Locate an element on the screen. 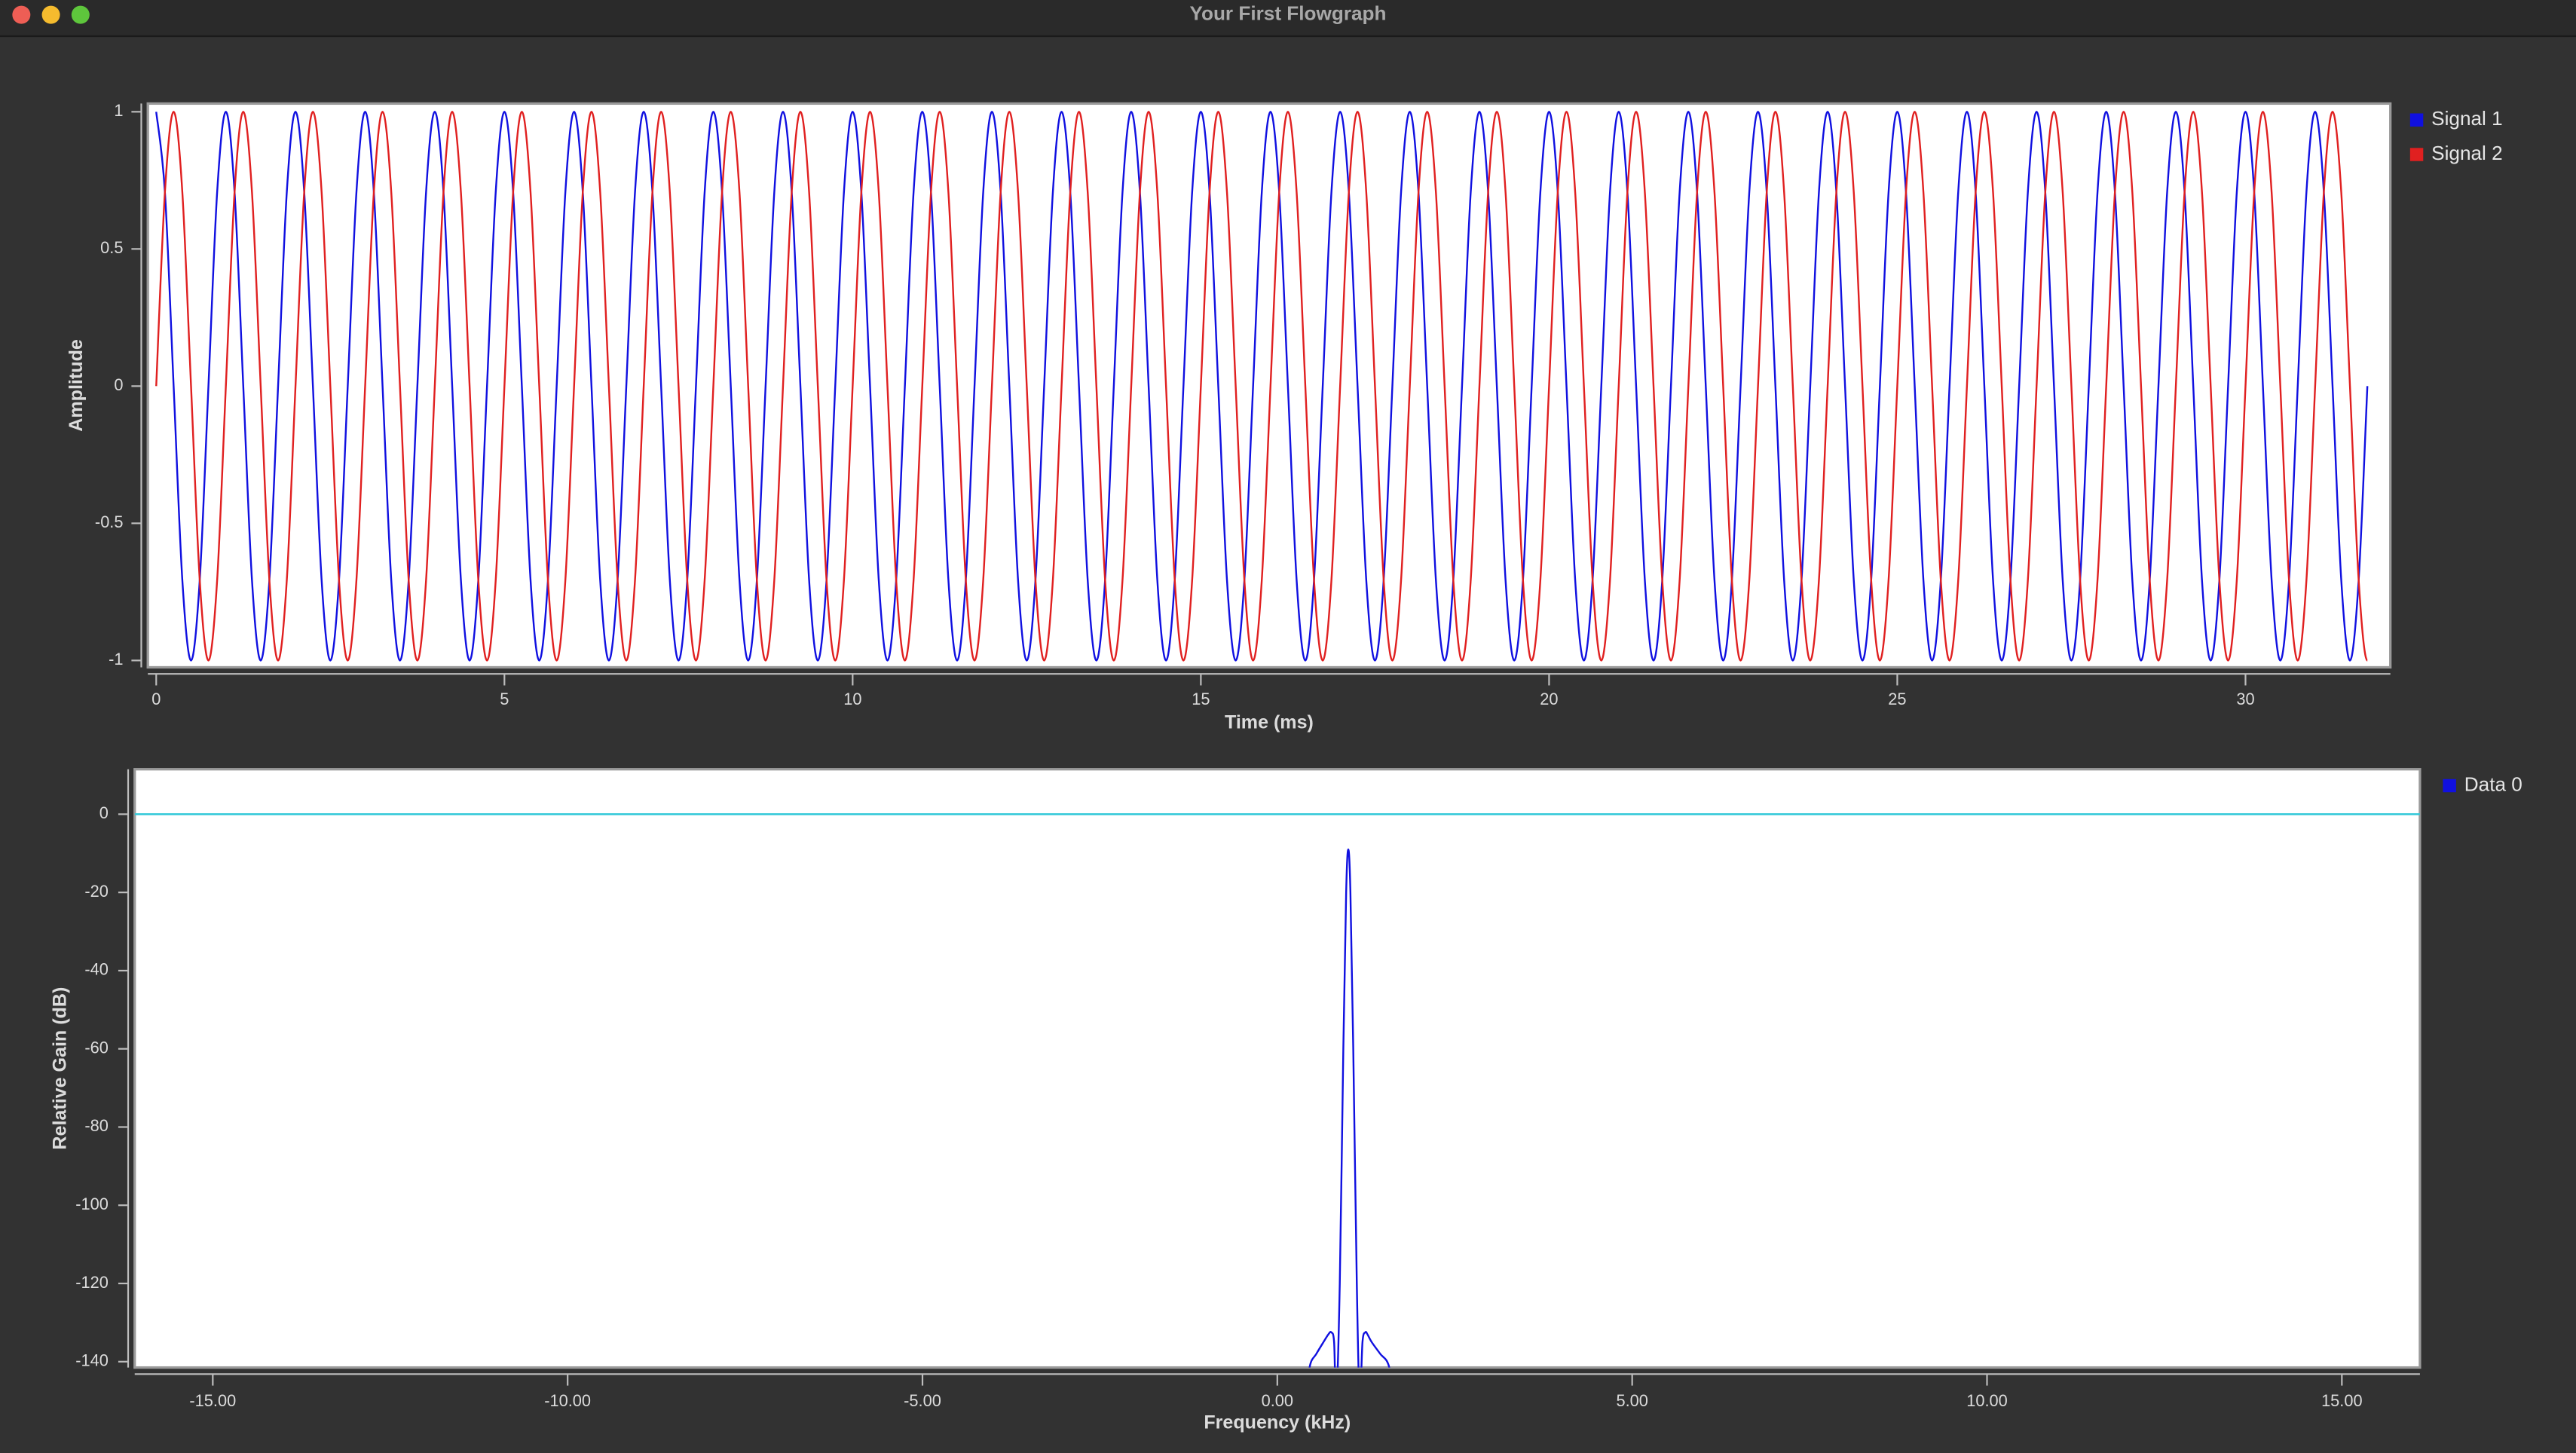 This screenshot has width=2576, height=1453. y-tick-label: -0.5 is located at coordinates (110, 521).